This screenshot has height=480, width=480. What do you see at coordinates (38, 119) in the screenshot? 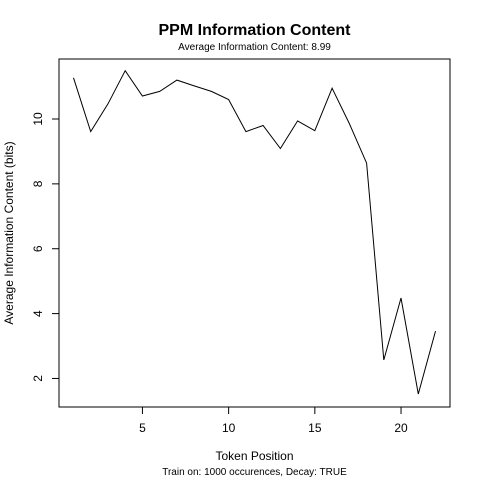
I see `y-tick-label: 10` at bounding box center [38, 119].